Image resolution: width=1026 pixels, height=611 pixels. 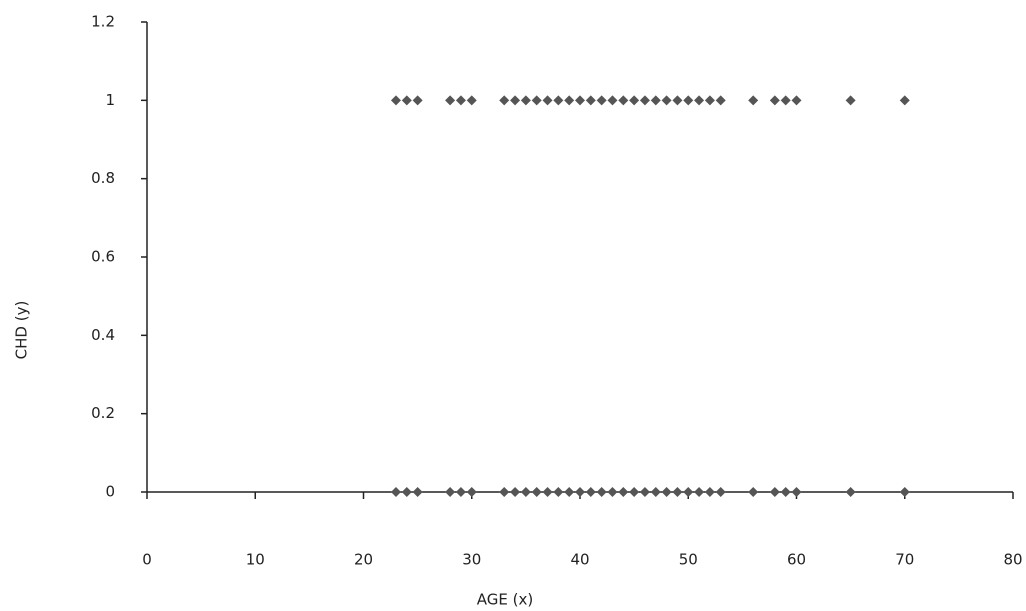 What do you see at coordinates (471, 560) in the screenshot?
I see `x-tick-label: 30` at bounding box center [471, 560].